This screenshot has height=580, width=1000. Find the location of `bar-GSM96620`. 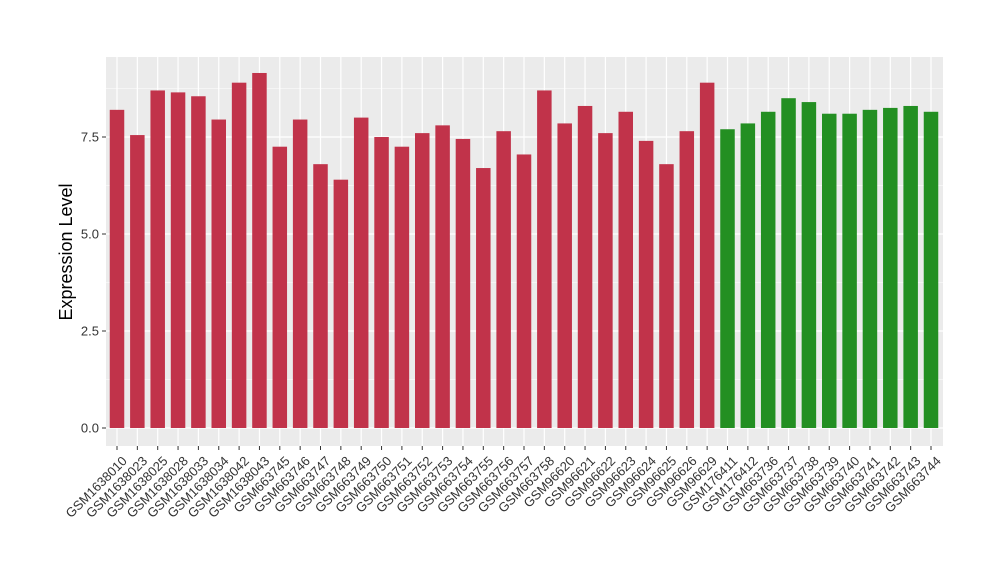

bar-GSM96620 is located at coordinates (564, 276).